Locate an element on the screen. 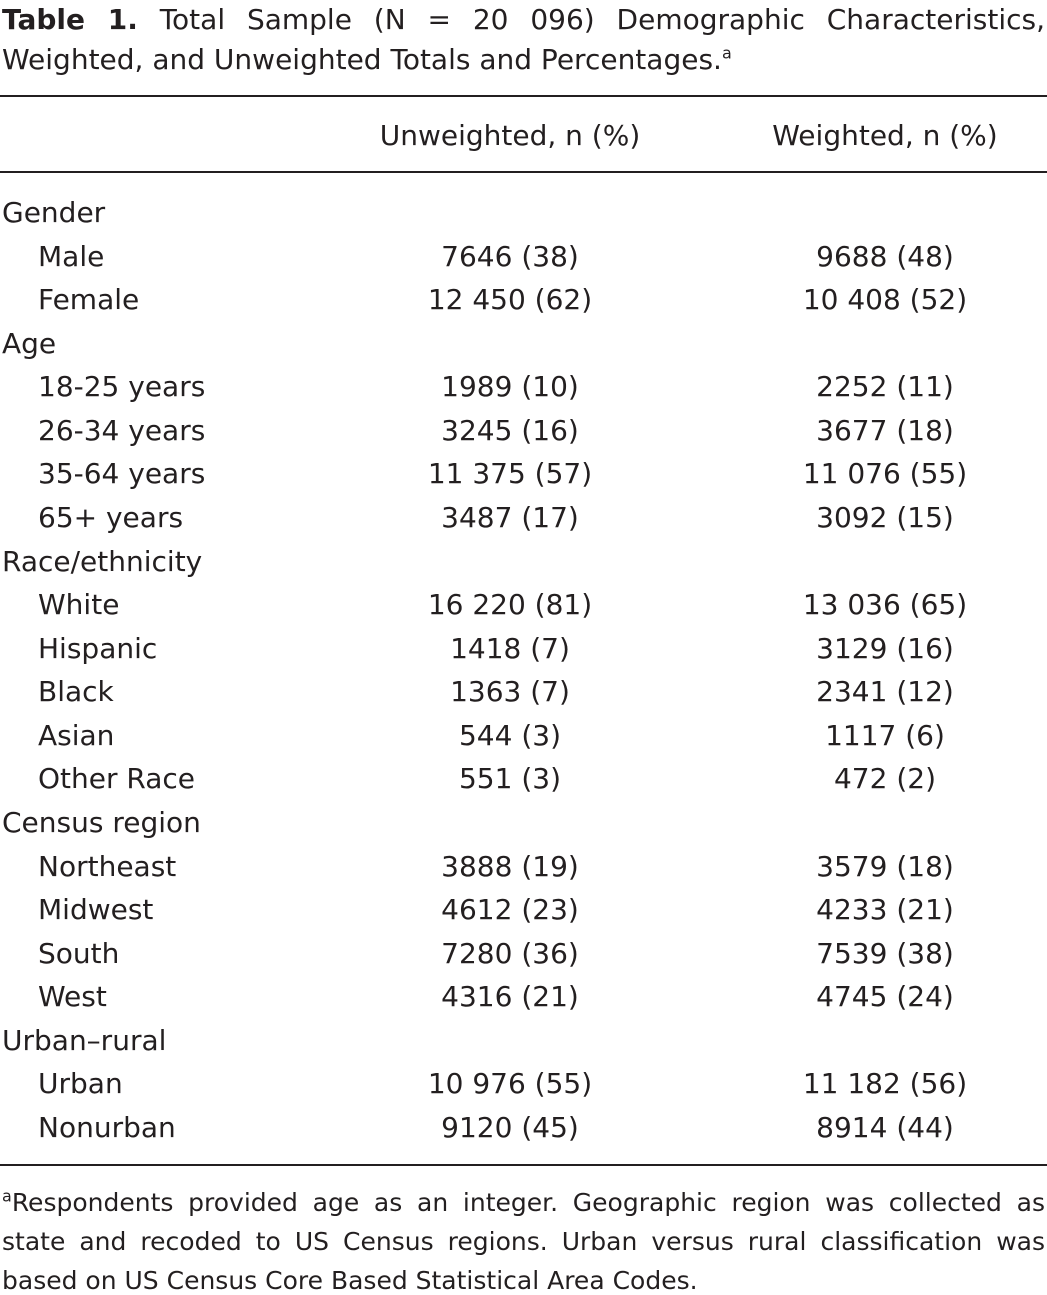  weighted-cell: 10 408 (52) is located at coordinates (885, 300).